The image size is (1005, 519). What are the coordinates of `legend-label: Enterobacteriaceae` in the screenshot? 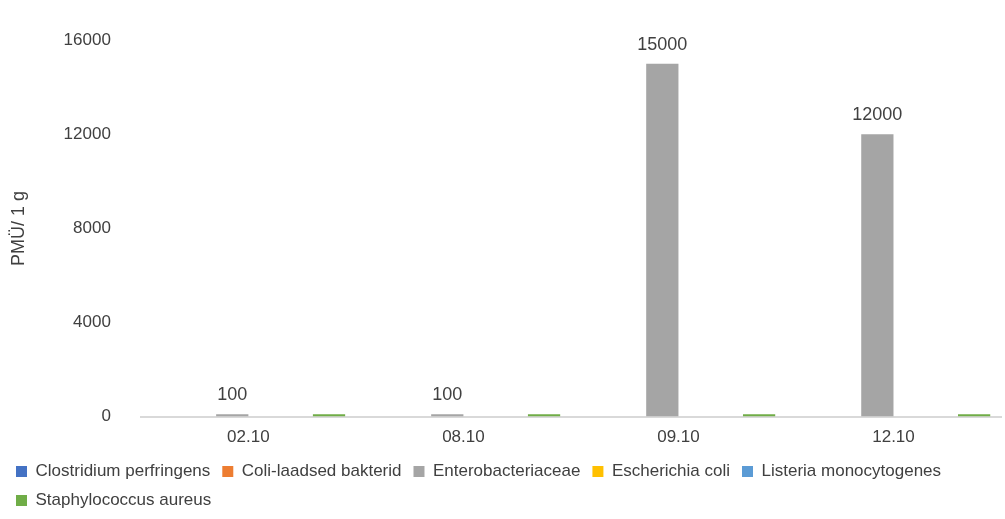 It's located at (506, 471).